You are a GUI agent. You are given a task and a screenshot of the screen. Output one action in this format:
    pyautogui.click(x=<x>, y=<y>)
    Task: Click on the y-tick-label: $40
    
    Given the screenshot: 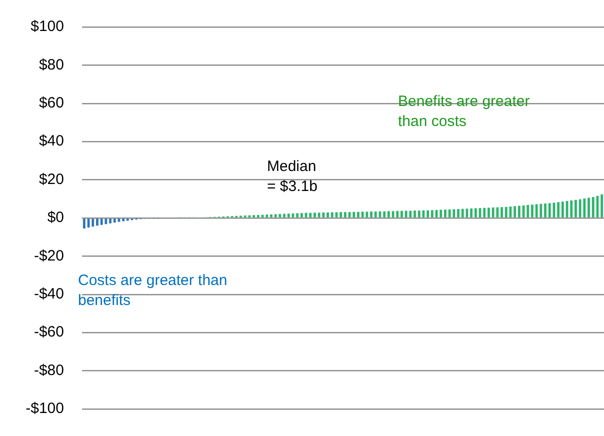 What is the action you would take?
    pyautogui.click(x=51, y=141)
    